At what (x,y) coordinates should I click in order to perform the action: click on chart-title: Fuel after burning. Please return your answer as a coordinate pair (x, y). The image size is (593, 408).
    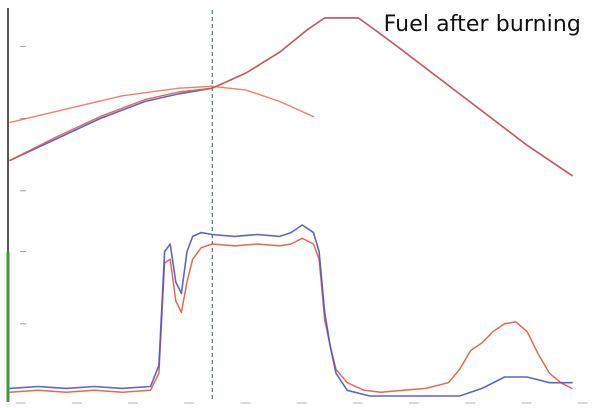
    Looking at the image, I should click on (482, 24).